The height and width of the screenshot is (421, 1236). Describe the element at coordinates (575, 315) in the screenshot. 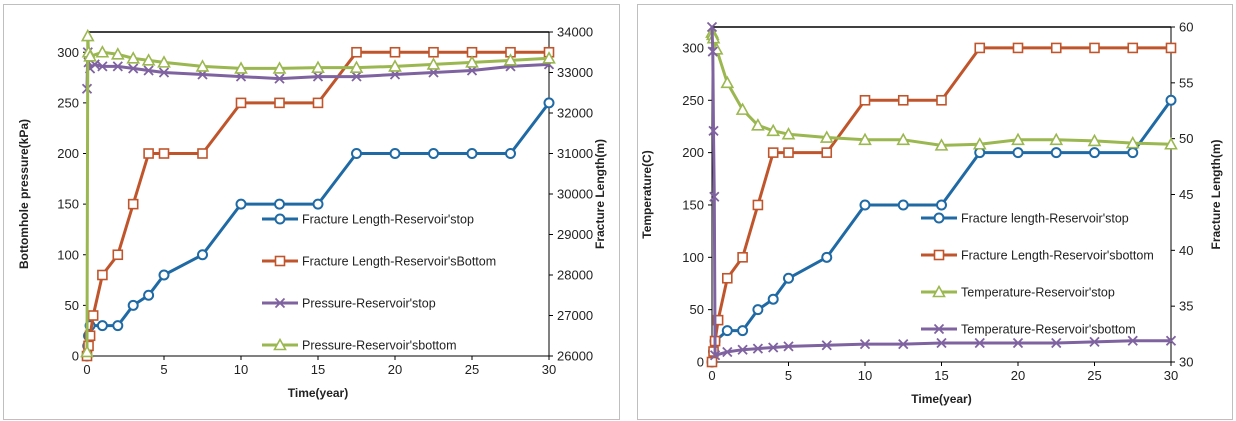

I see `y2-tick-label: 27000` at that location.